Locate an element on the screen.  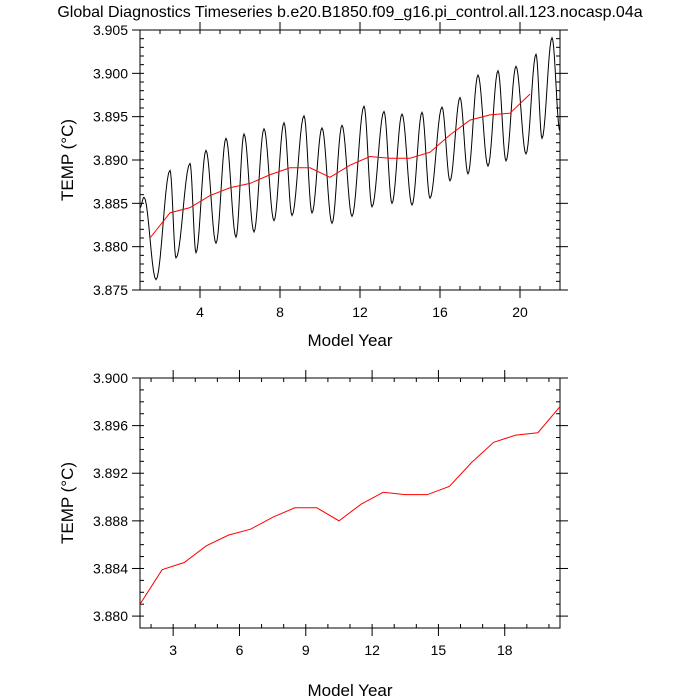
x-tick-label: 3 is located at coordinates (173, 650).